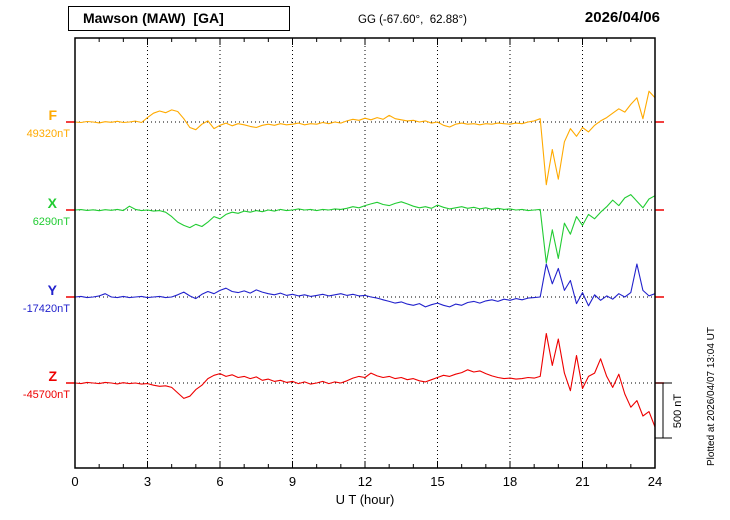 The image size is (730, 520). Describe the element at coordinates (365, 285) in the screenshot. I see `trace-Y` at that location.